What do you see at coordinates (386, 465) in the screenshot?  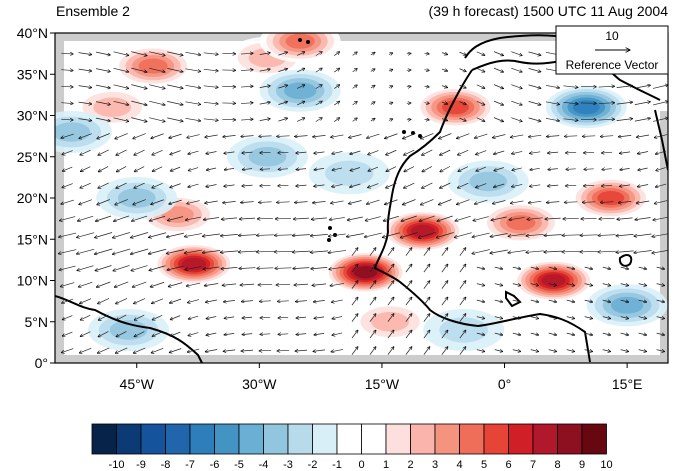 I see `colorbar-label: 1` at bounding box center [386, 465].